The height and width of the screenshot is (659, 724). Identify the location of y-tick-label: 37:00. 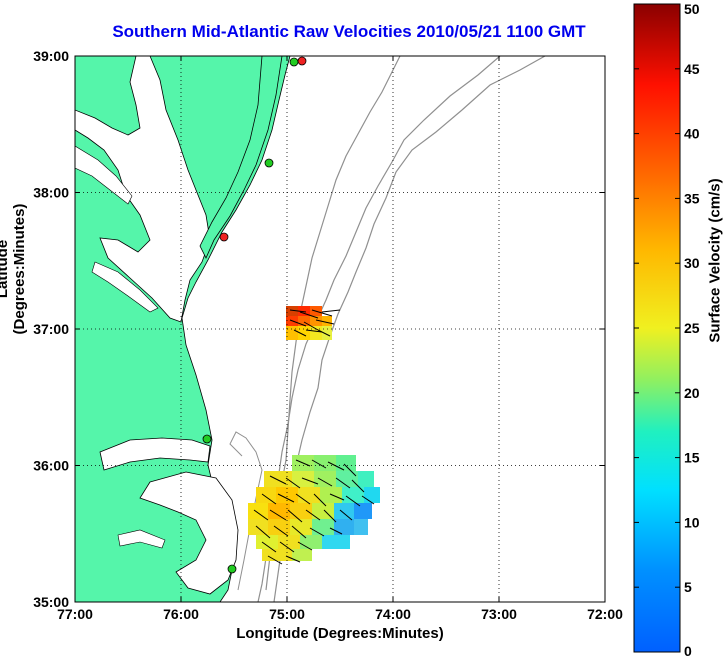
(51, 329).